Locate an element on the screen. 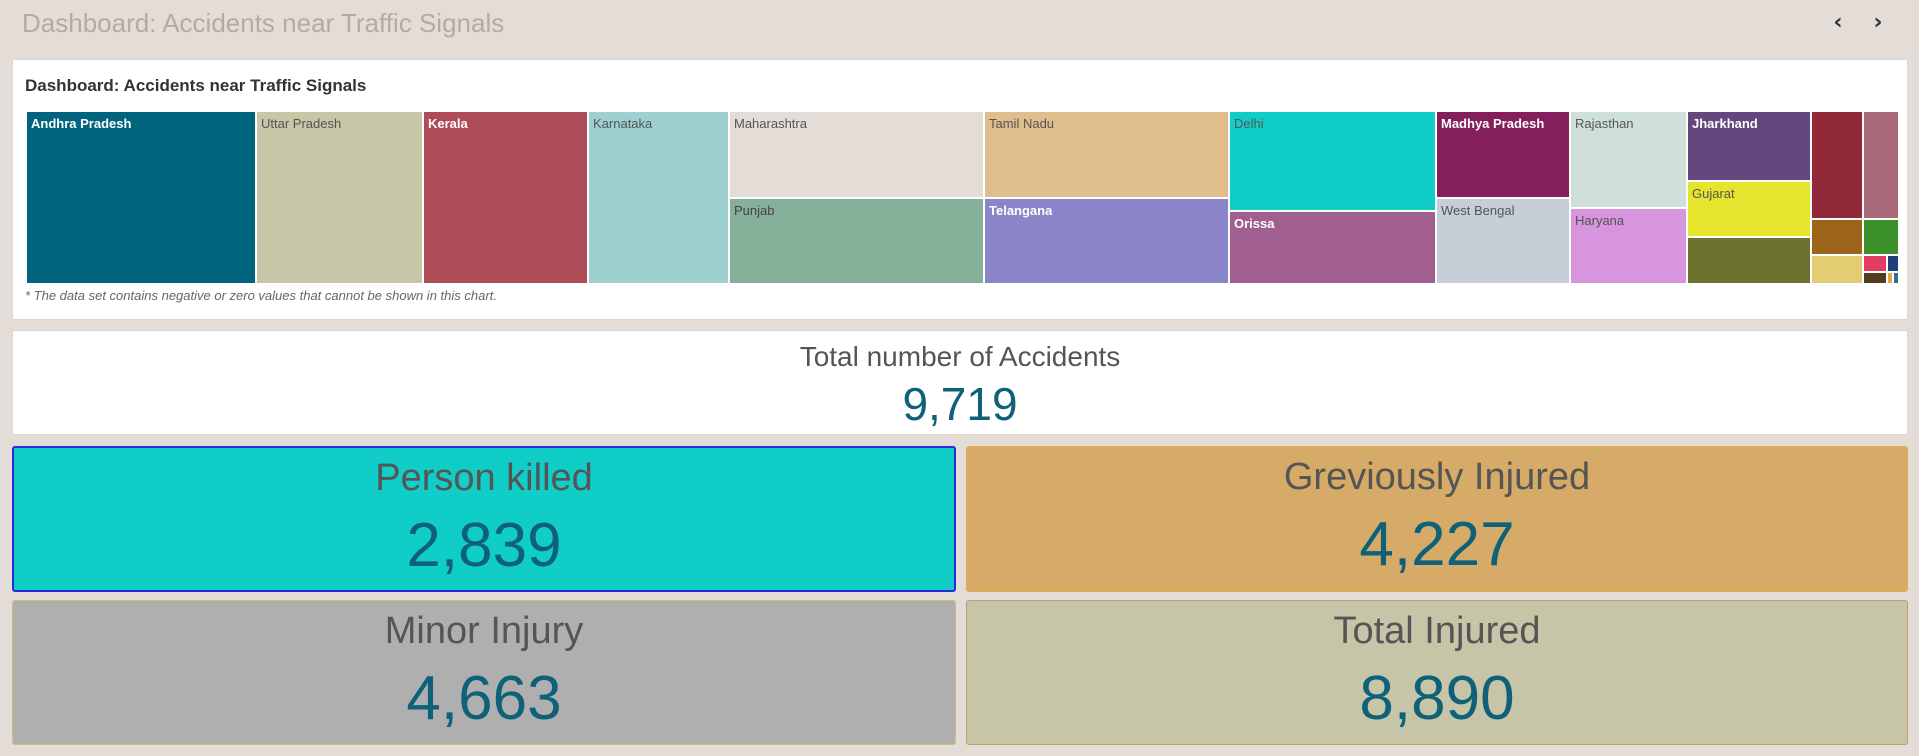 This screenshot has height=756, width=1919. minor-injury-card: Minor Injury 4,663 is located at coordinates (484, 672).